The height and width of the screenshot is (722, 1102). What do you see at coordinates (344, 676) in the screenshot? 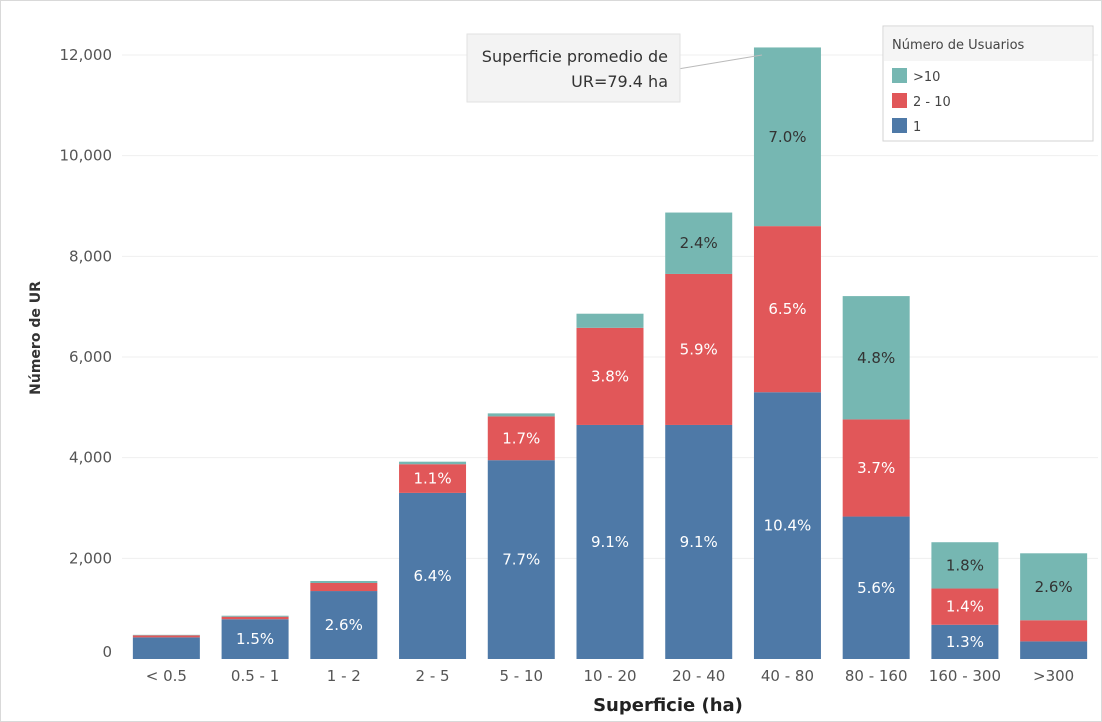
I see `x-tick-label: 1 - 2` at bounding box center [344, 676].